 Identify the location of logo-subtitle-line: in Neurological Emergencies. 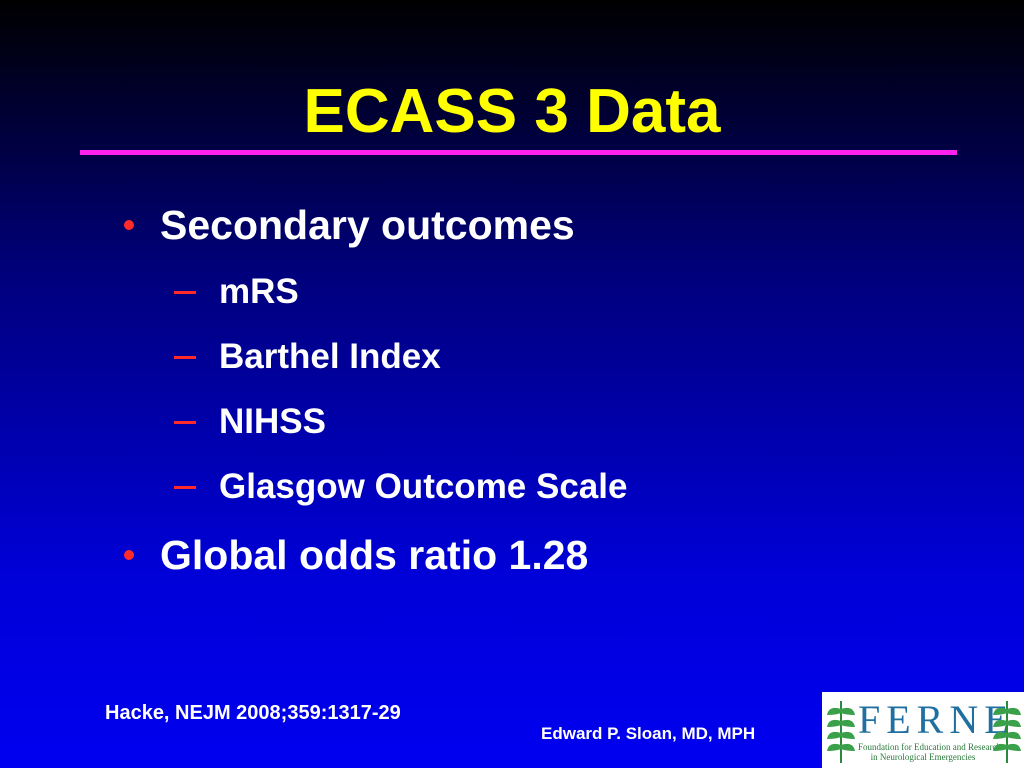
(923, 757).